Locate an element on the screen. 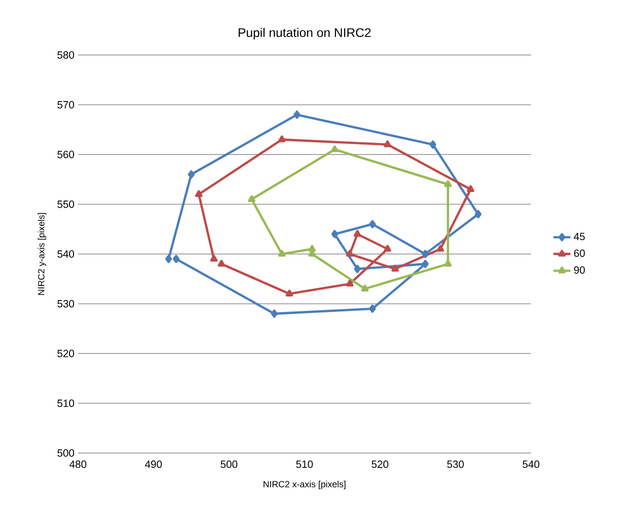  x-tick-label: 480 is located at coordinates (78, 464).